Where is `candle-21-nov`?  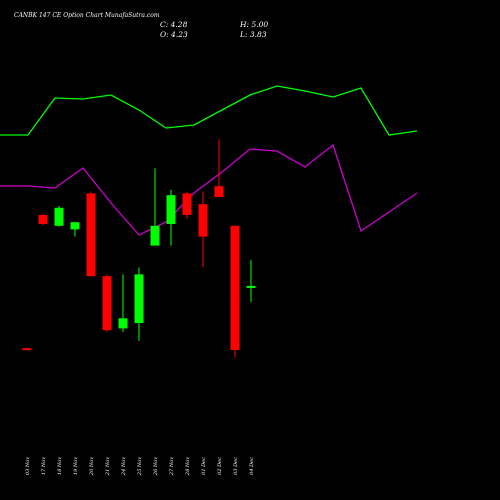
candle-21-nov is located at coordinates (107, 303).